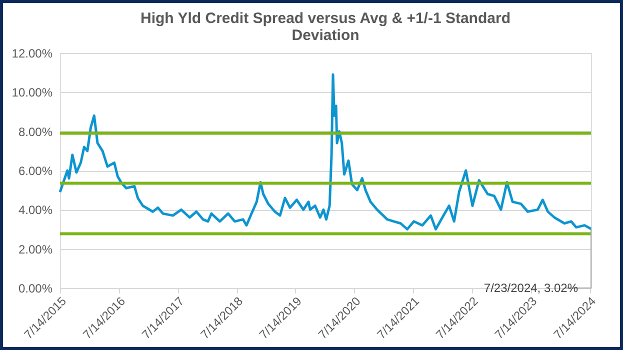  I want to click on y-tick-label: 0.00%, so click(35, 289).